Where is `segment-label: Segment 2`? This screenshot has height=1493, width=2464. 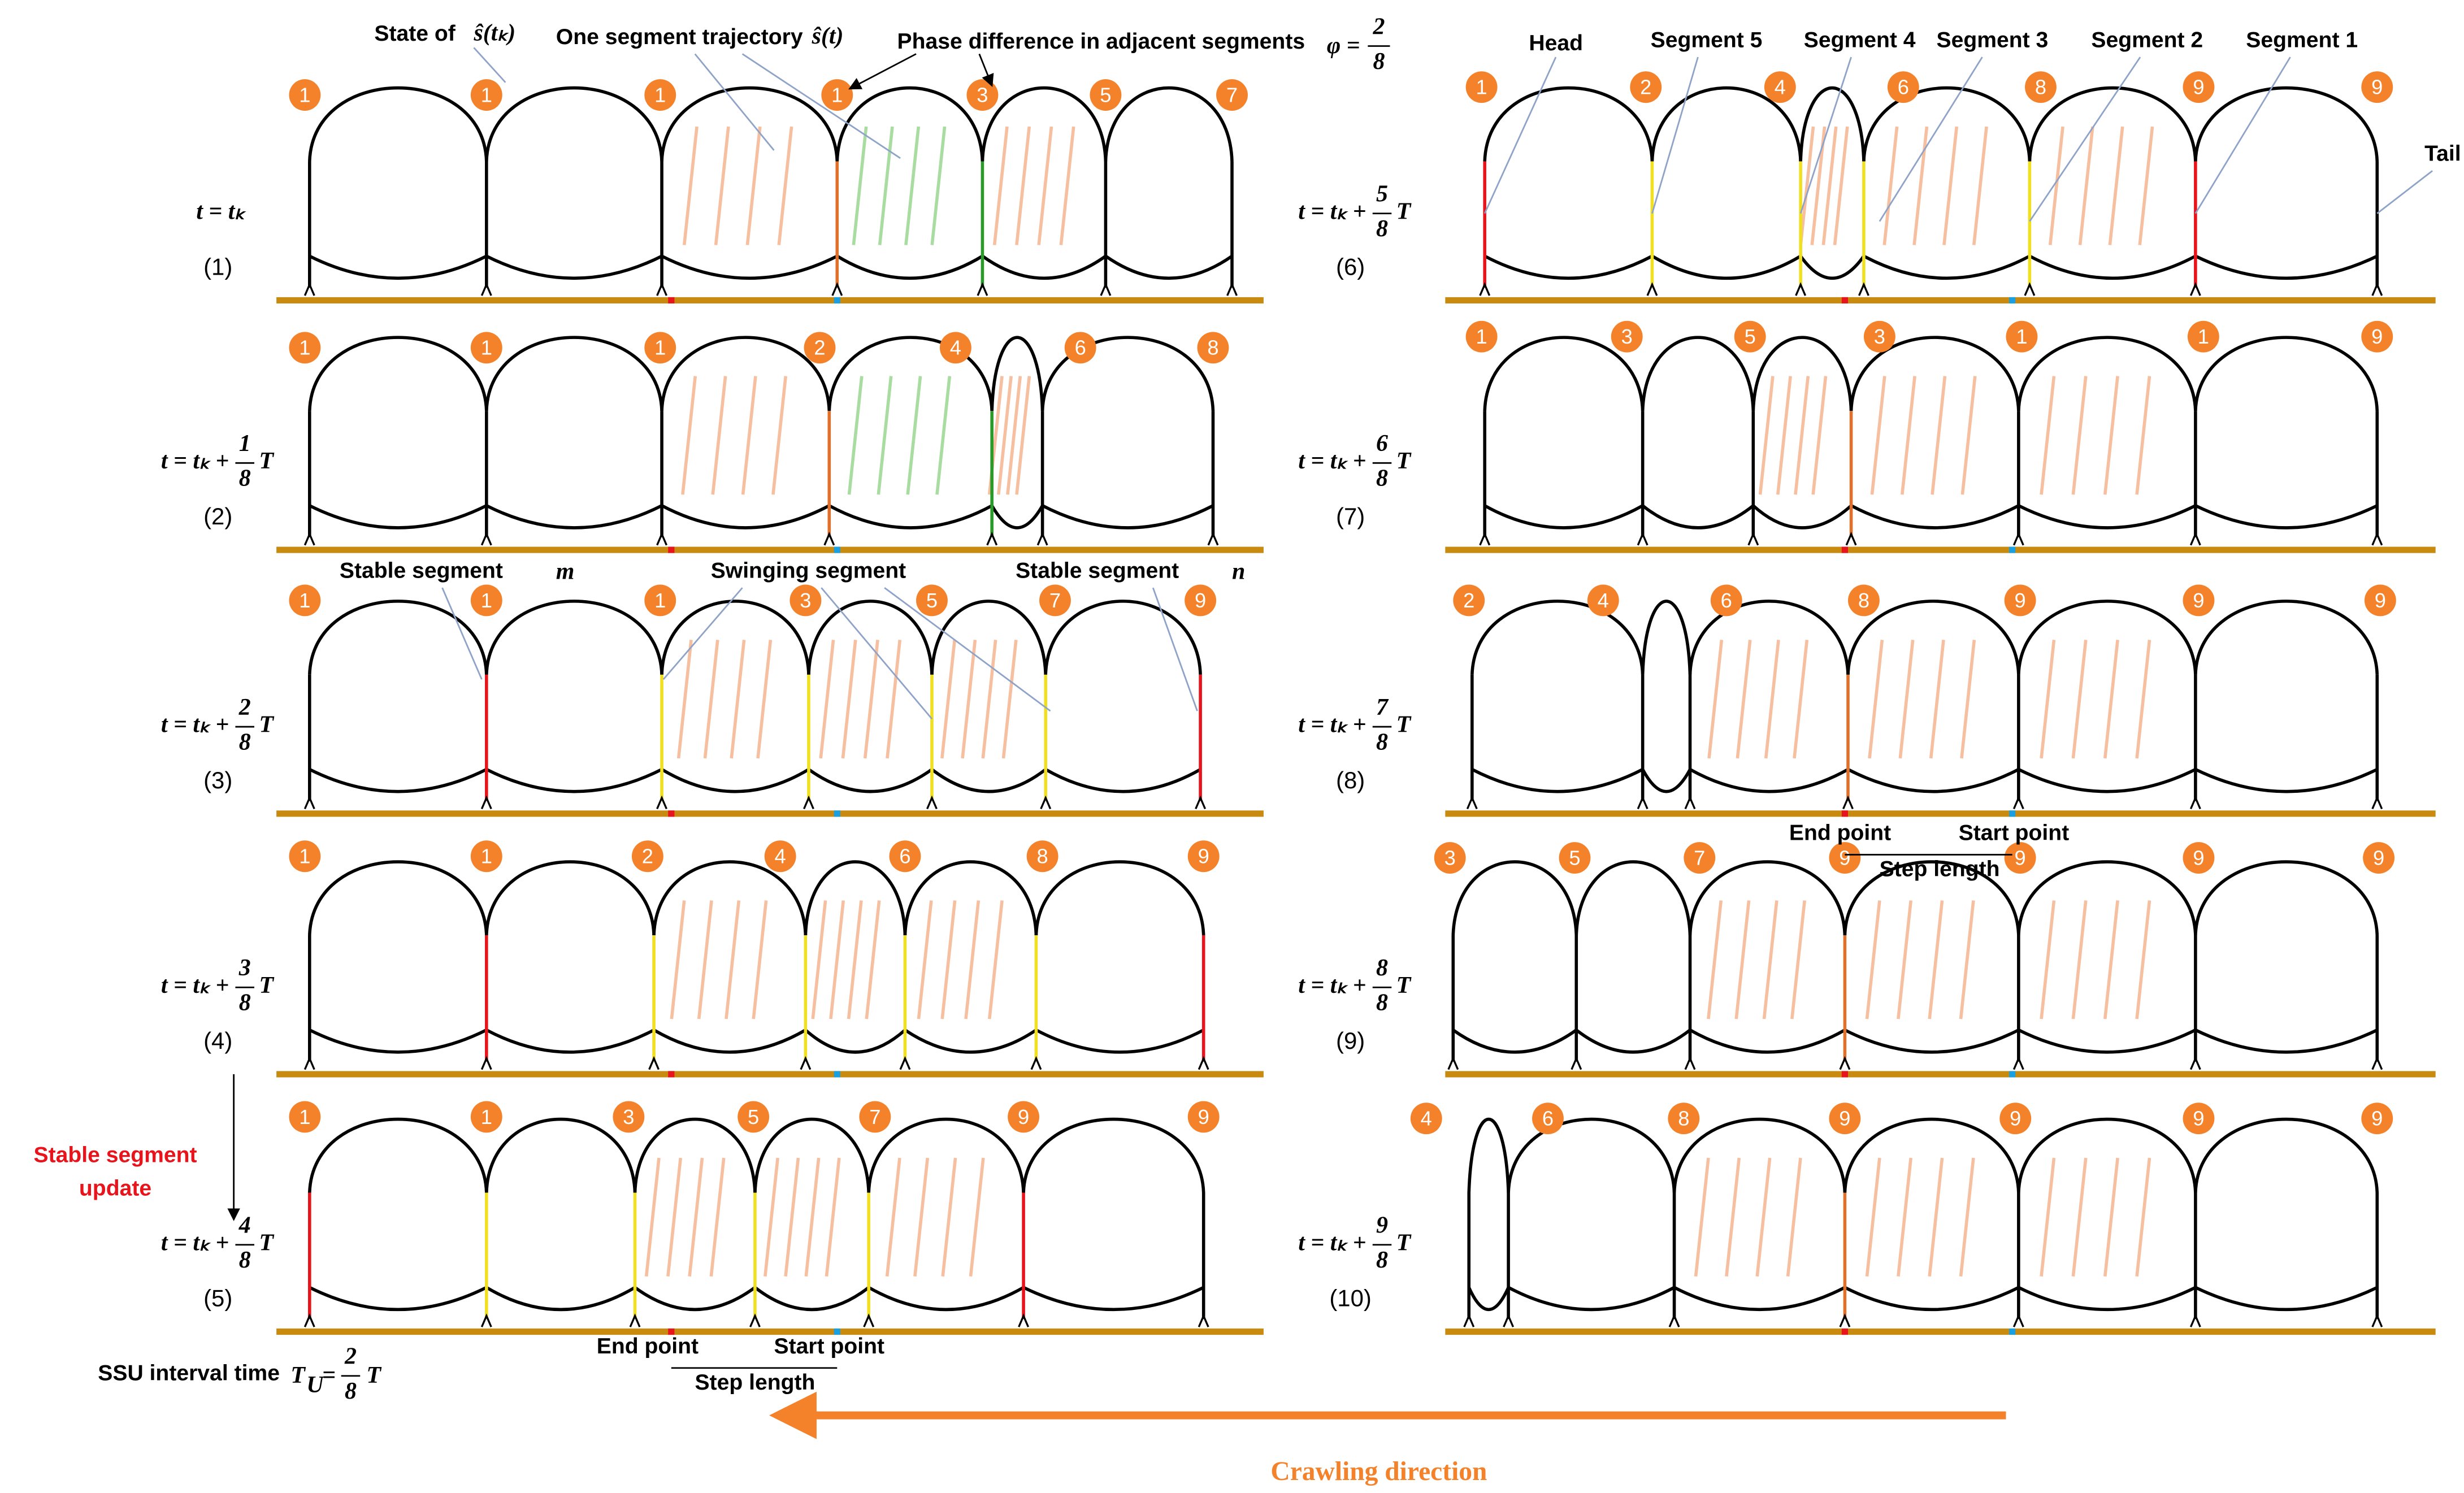 segment-label: Segment 2 is located at coordinates (2147, 40).